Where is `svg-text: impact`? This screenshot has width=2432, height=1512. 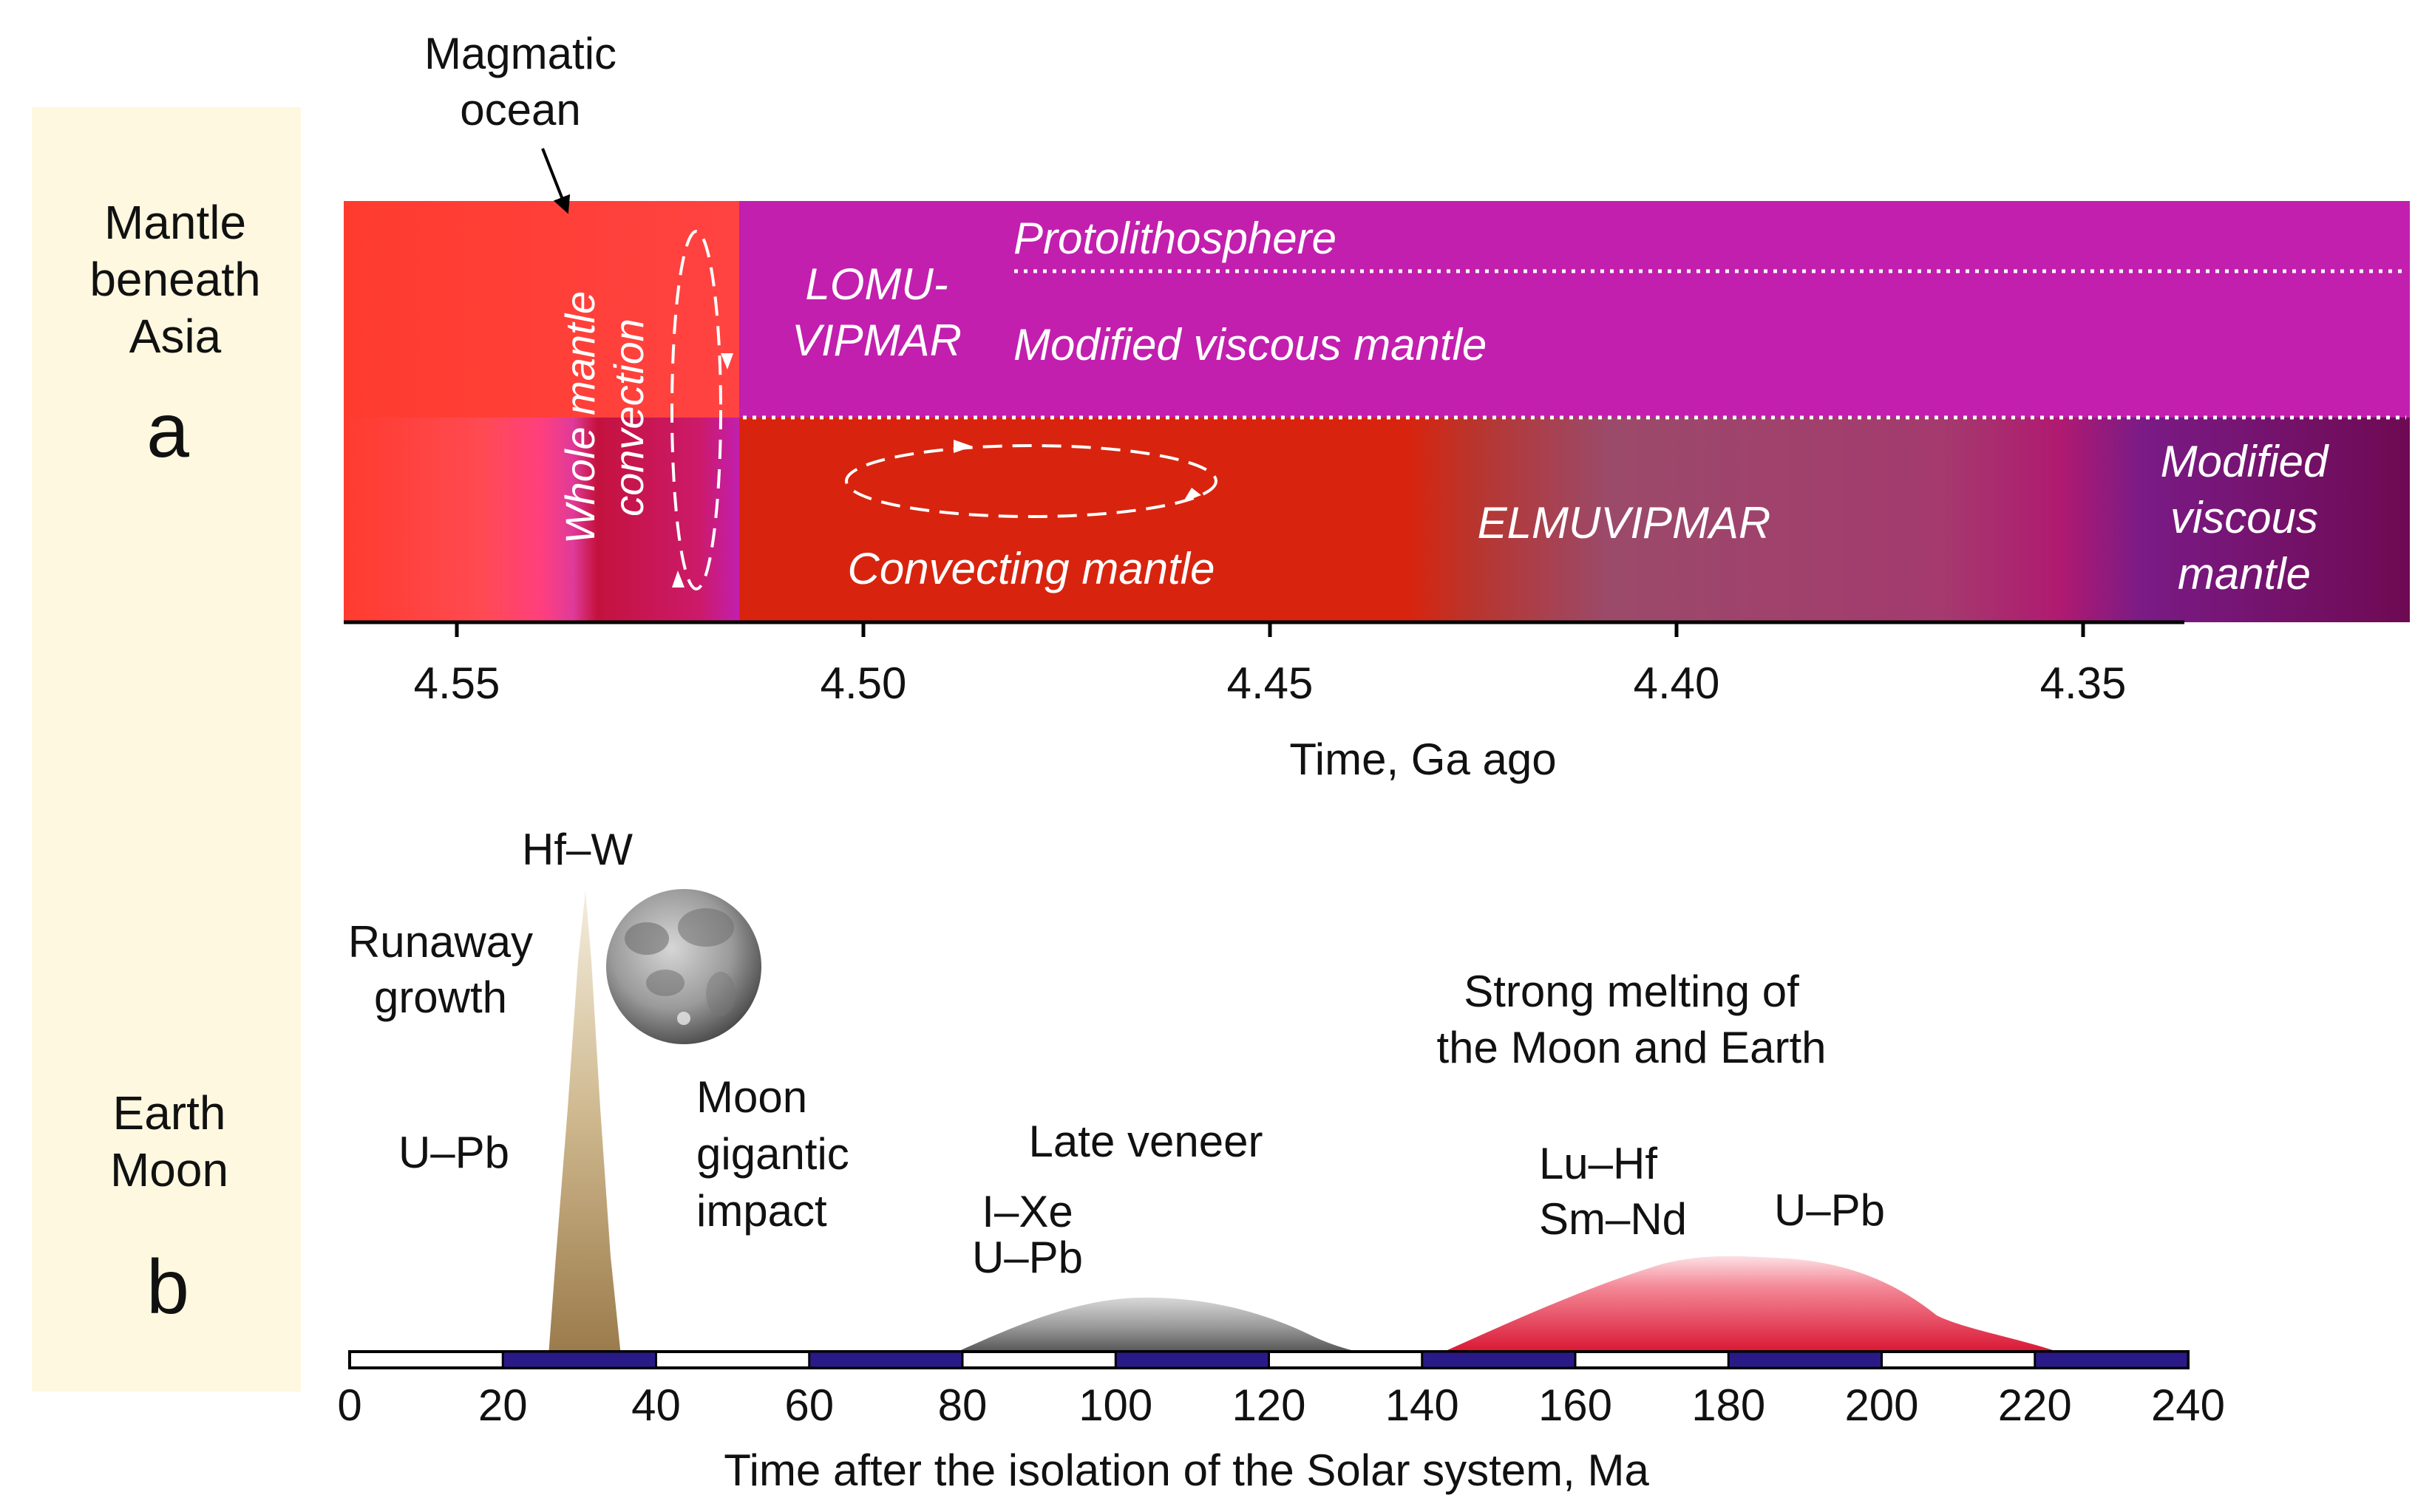
svg-text: impact is located at coordinates (761, 1211).